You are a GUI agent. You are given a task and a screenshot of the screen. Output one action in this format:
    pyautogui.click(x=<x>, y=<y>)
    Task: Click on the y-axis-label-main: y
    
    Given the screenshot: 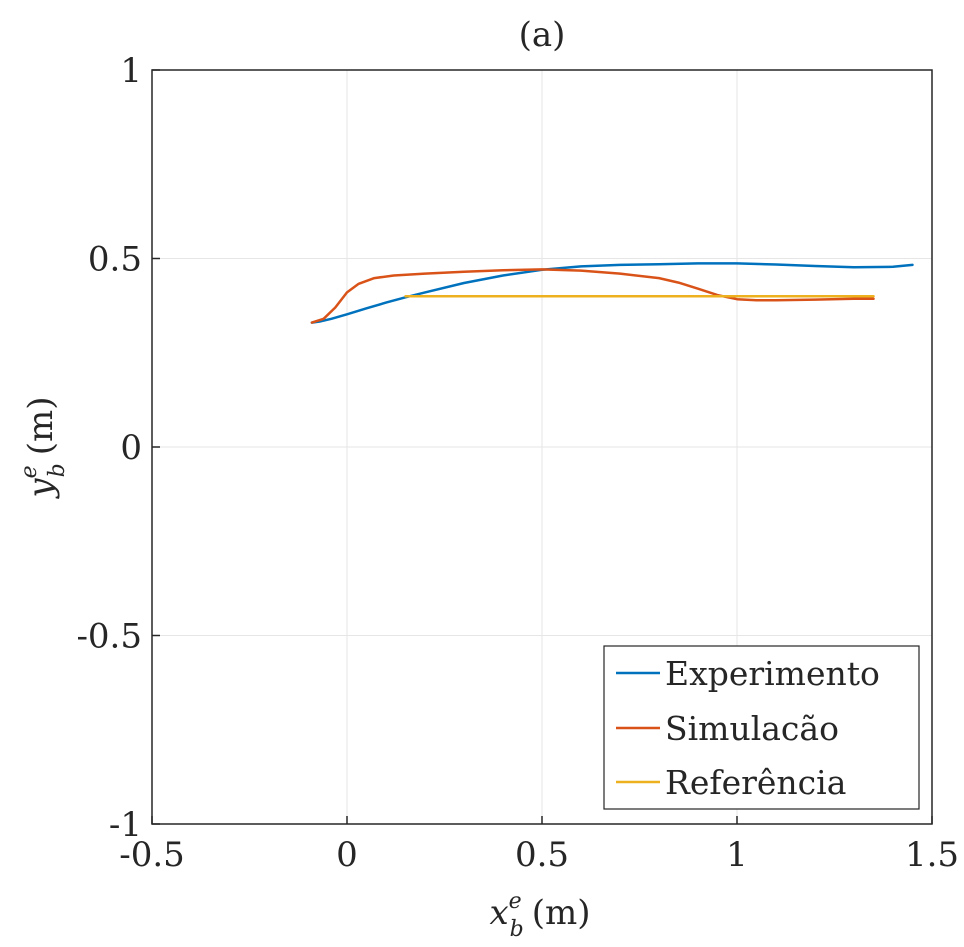 What is the action you would take?
    pyautogui.click(x=41, y=489)
    